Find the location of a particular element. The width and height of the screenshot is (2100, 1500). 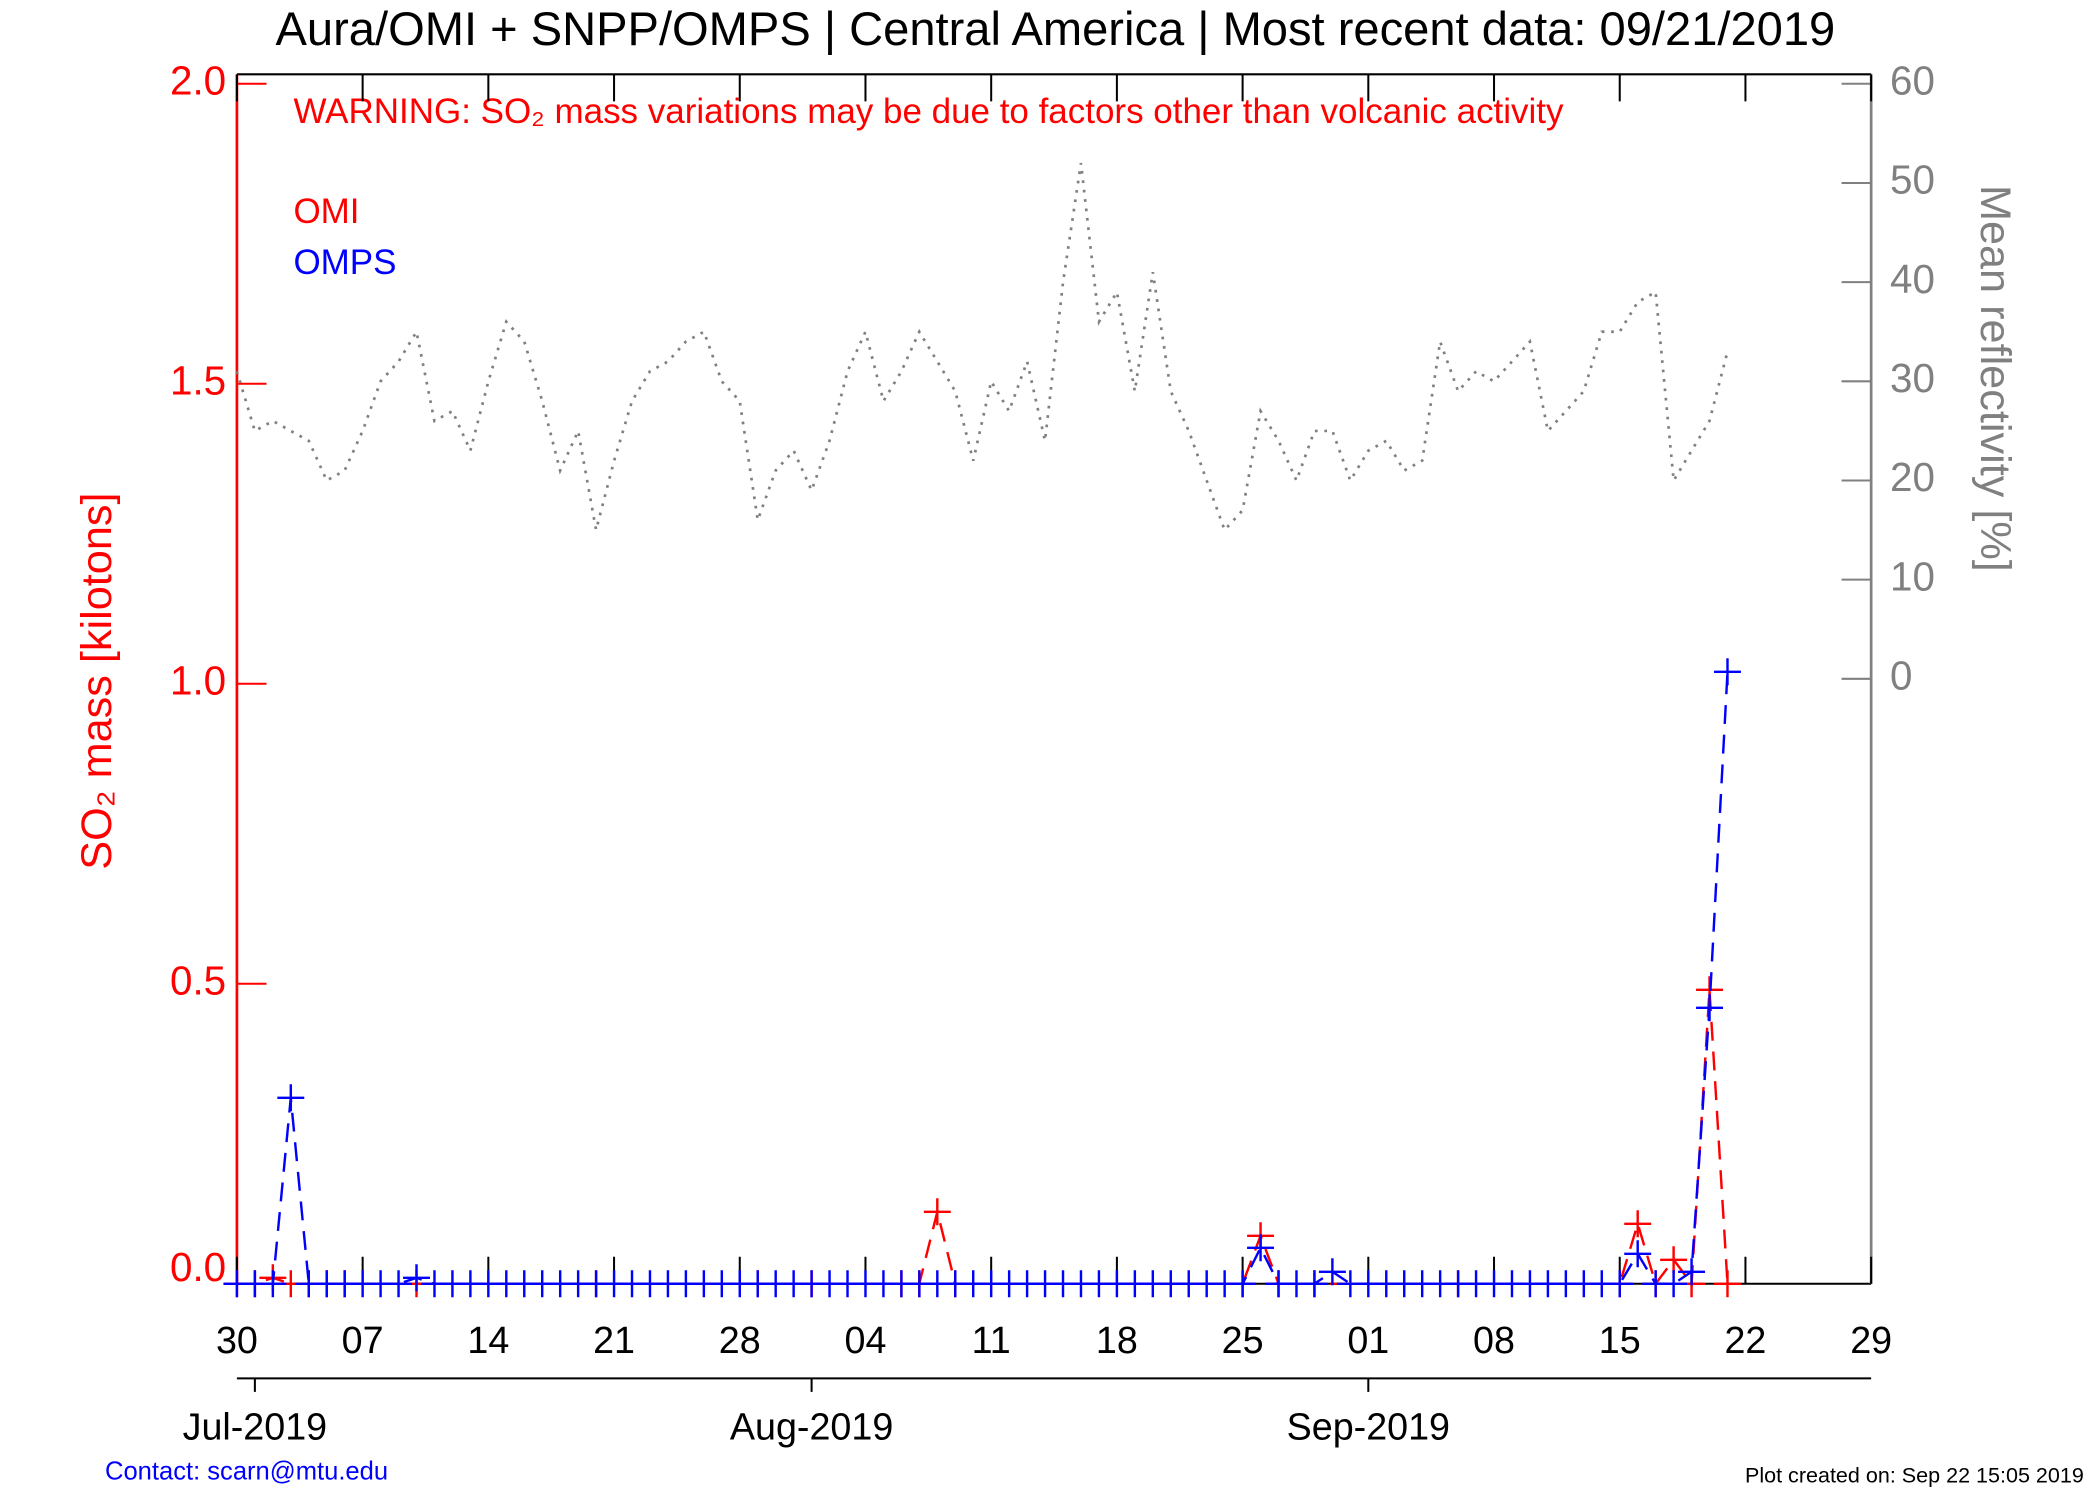

y2-tick-label: 60 is located at coordinates (1912, 80).